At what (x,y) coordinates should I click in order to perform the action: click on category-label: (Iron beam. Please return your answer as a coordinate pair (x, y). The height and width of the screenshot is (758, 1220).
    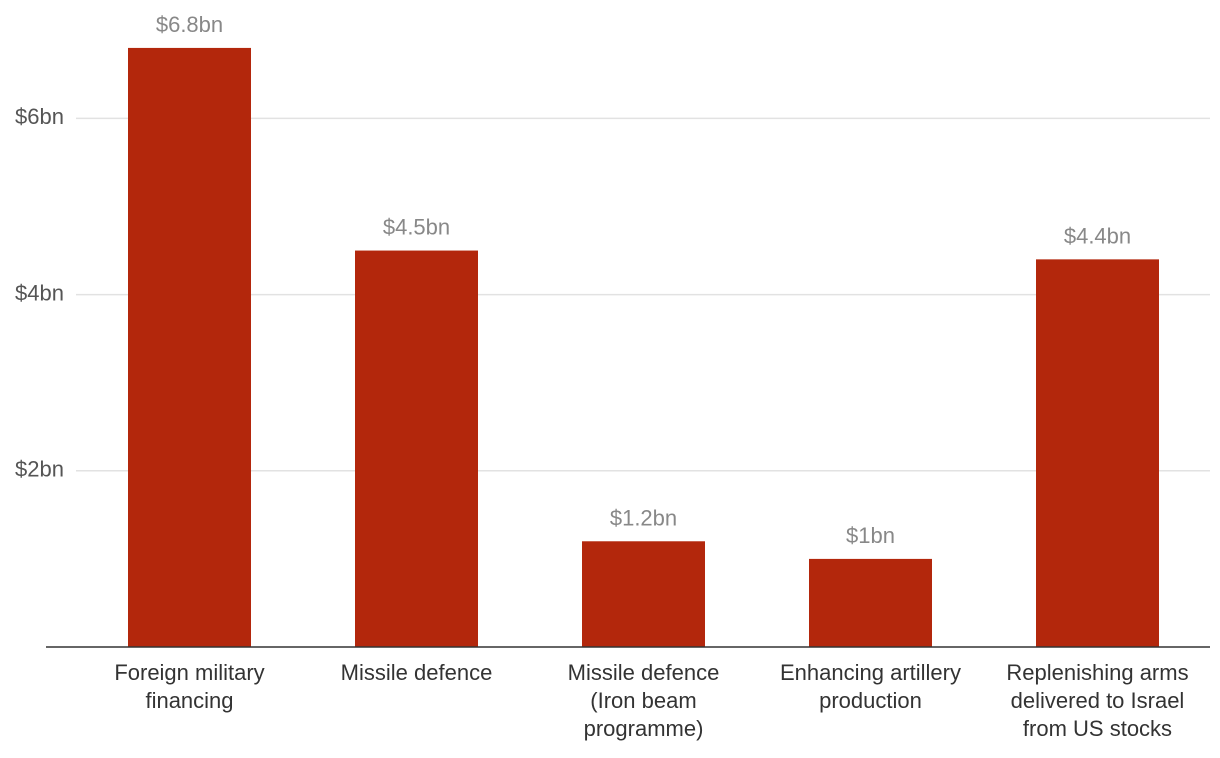
    Looking at the image, I should click on (643, 700).